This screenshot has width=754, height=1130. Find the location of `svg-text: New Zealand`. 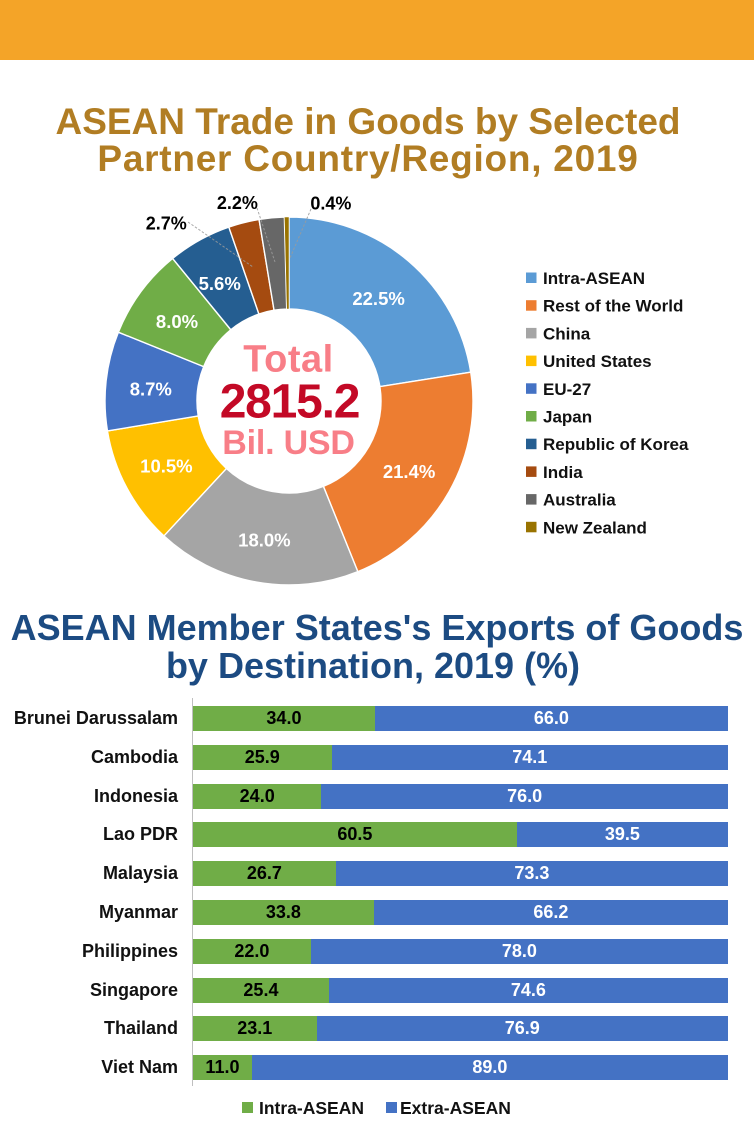

svg-text: New Zealand is located at coordinates (595, 527).